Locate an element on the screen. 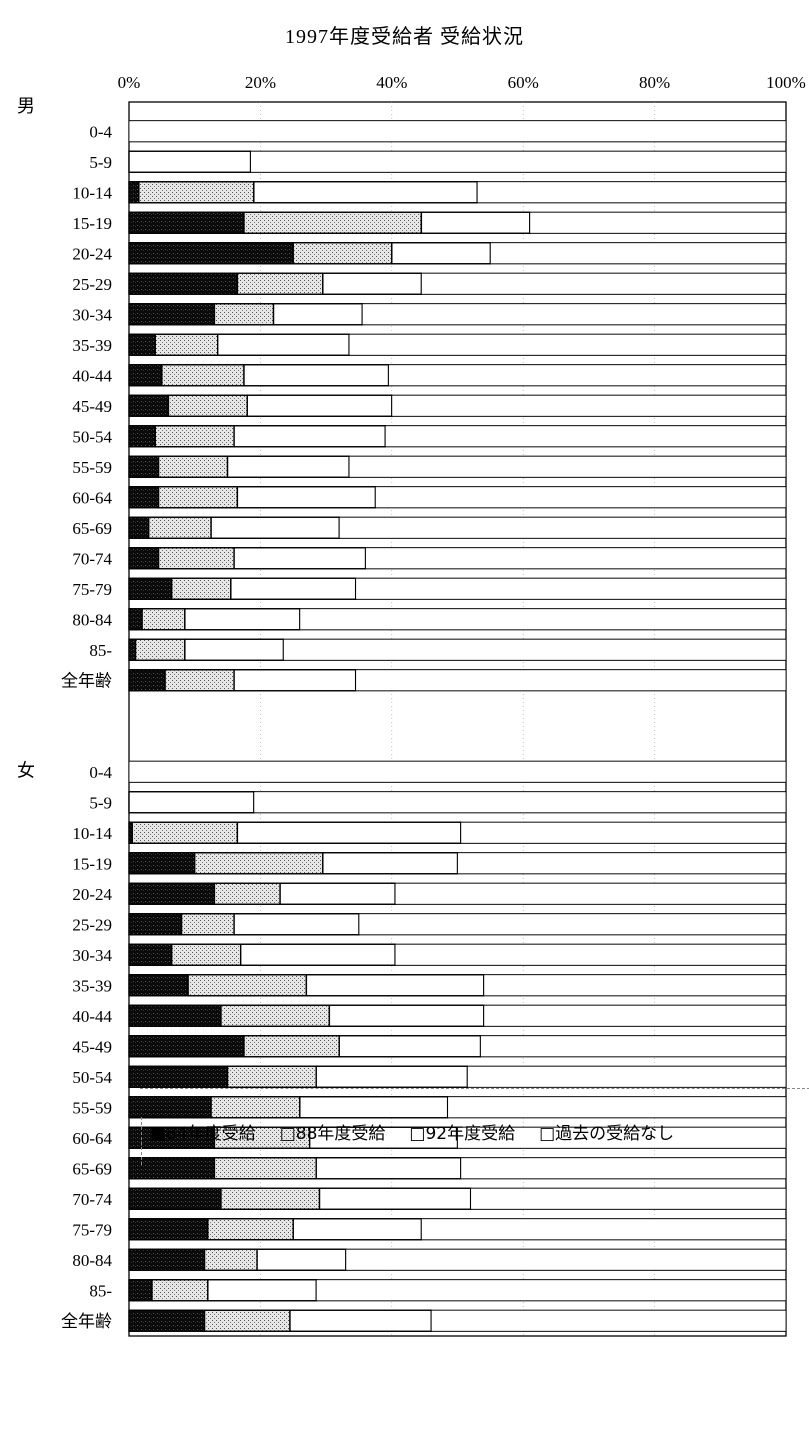 This screenshot has width=809, height=1441. x-tick-label: 60% is located at coordinates (523, 82).